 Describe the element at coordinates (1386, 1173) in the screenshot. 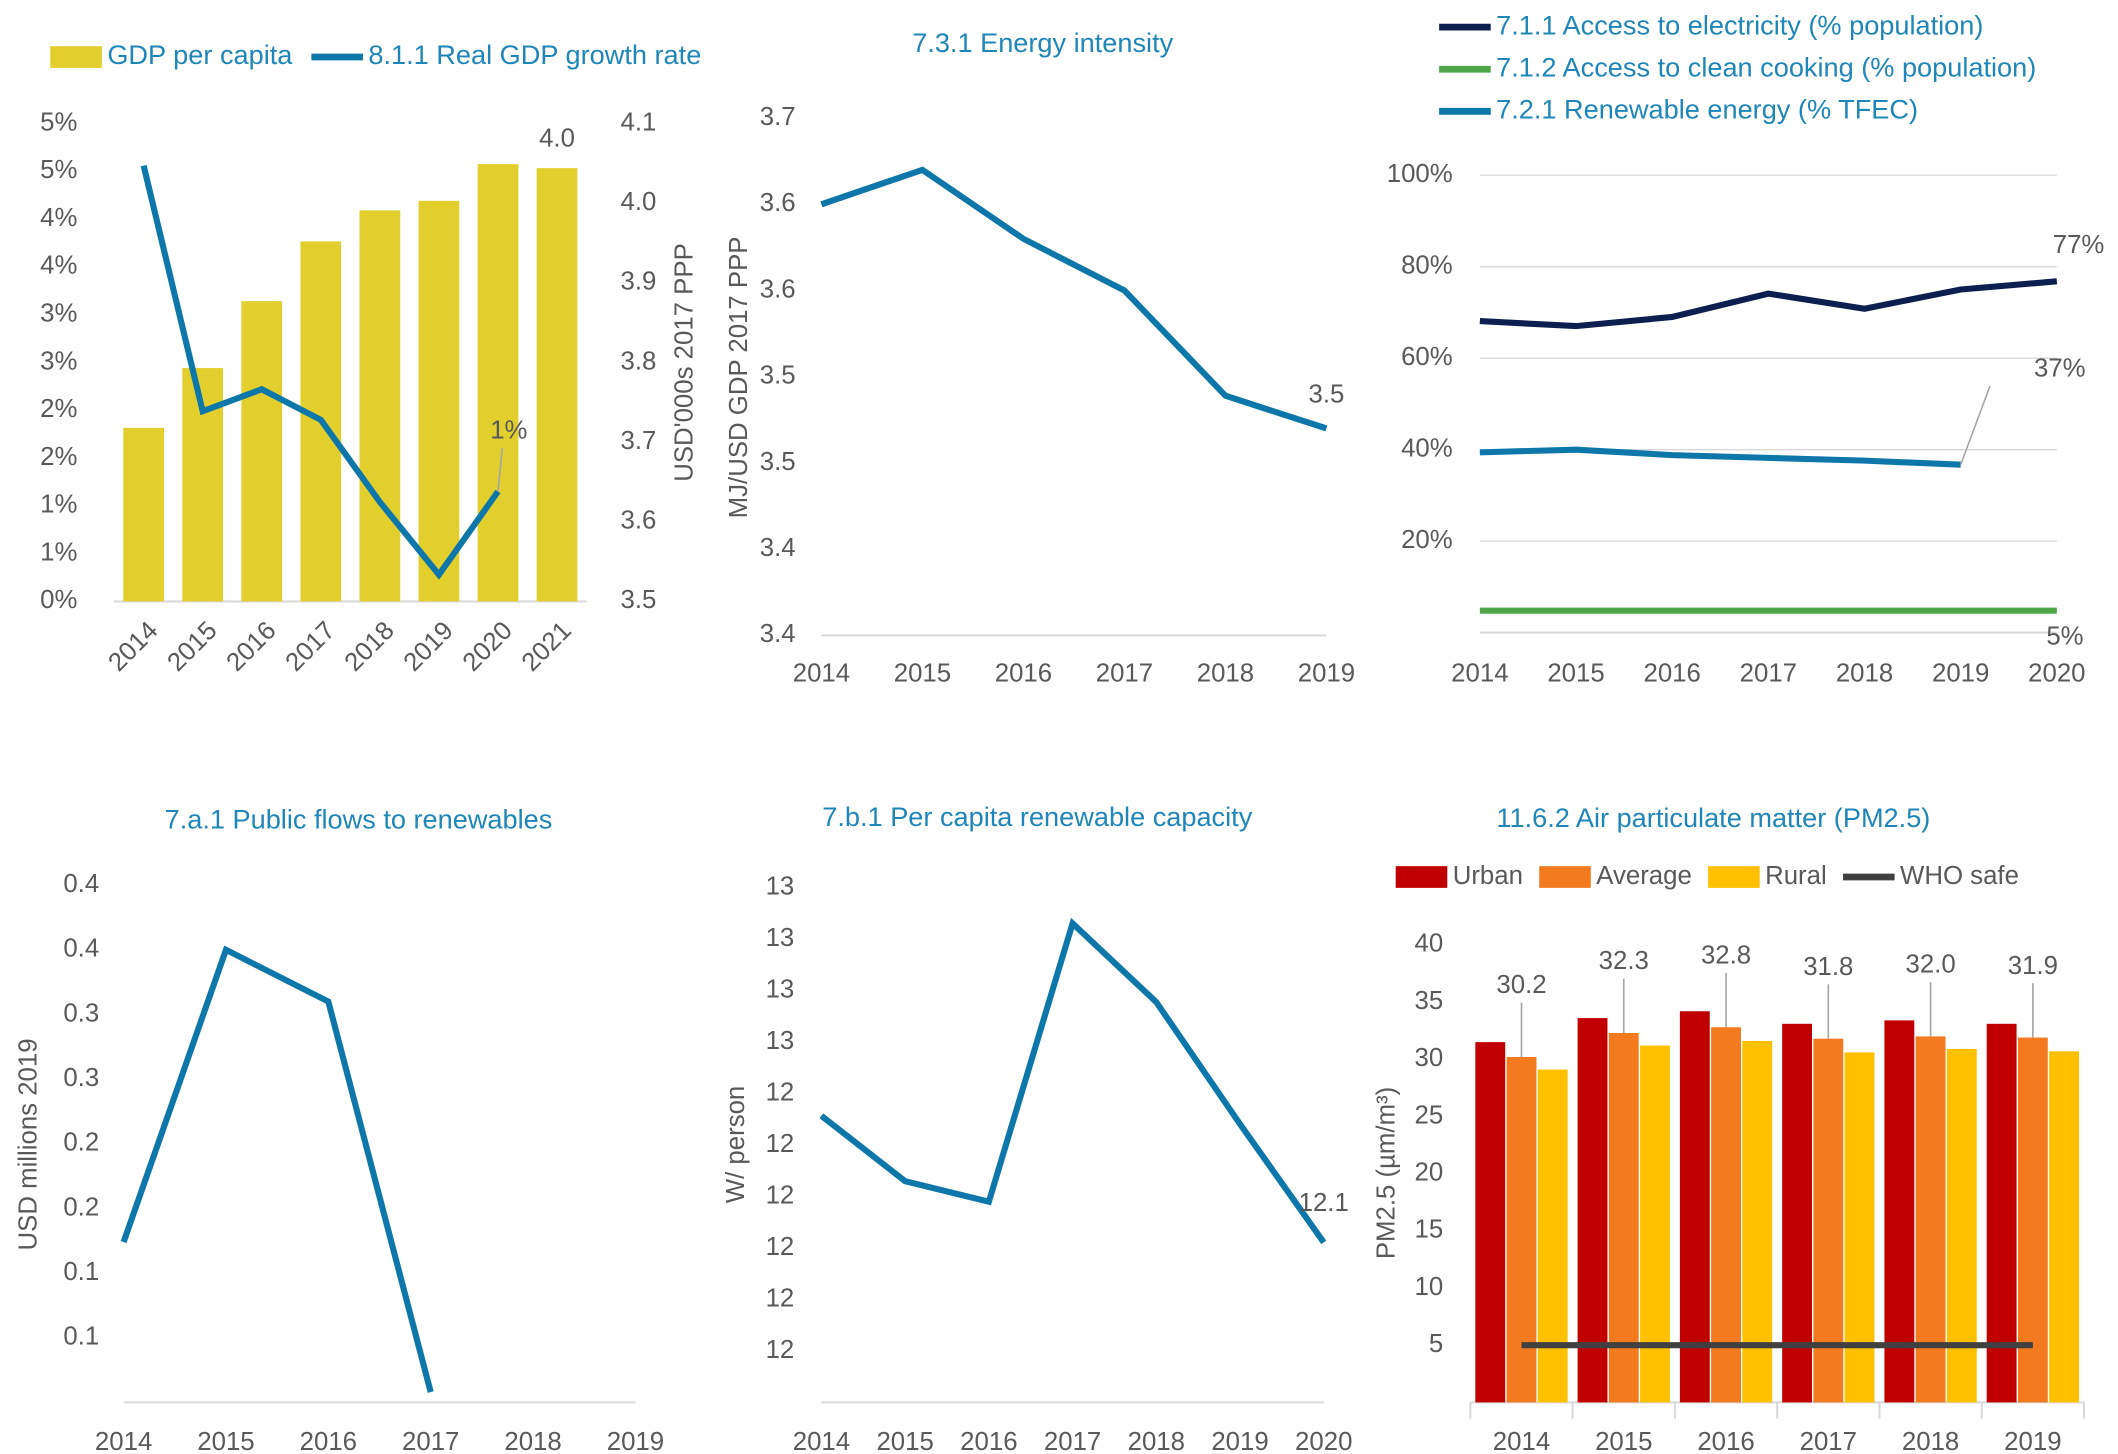

I see `y-axis-title: PM2.5 (µm/m³)` at that location.